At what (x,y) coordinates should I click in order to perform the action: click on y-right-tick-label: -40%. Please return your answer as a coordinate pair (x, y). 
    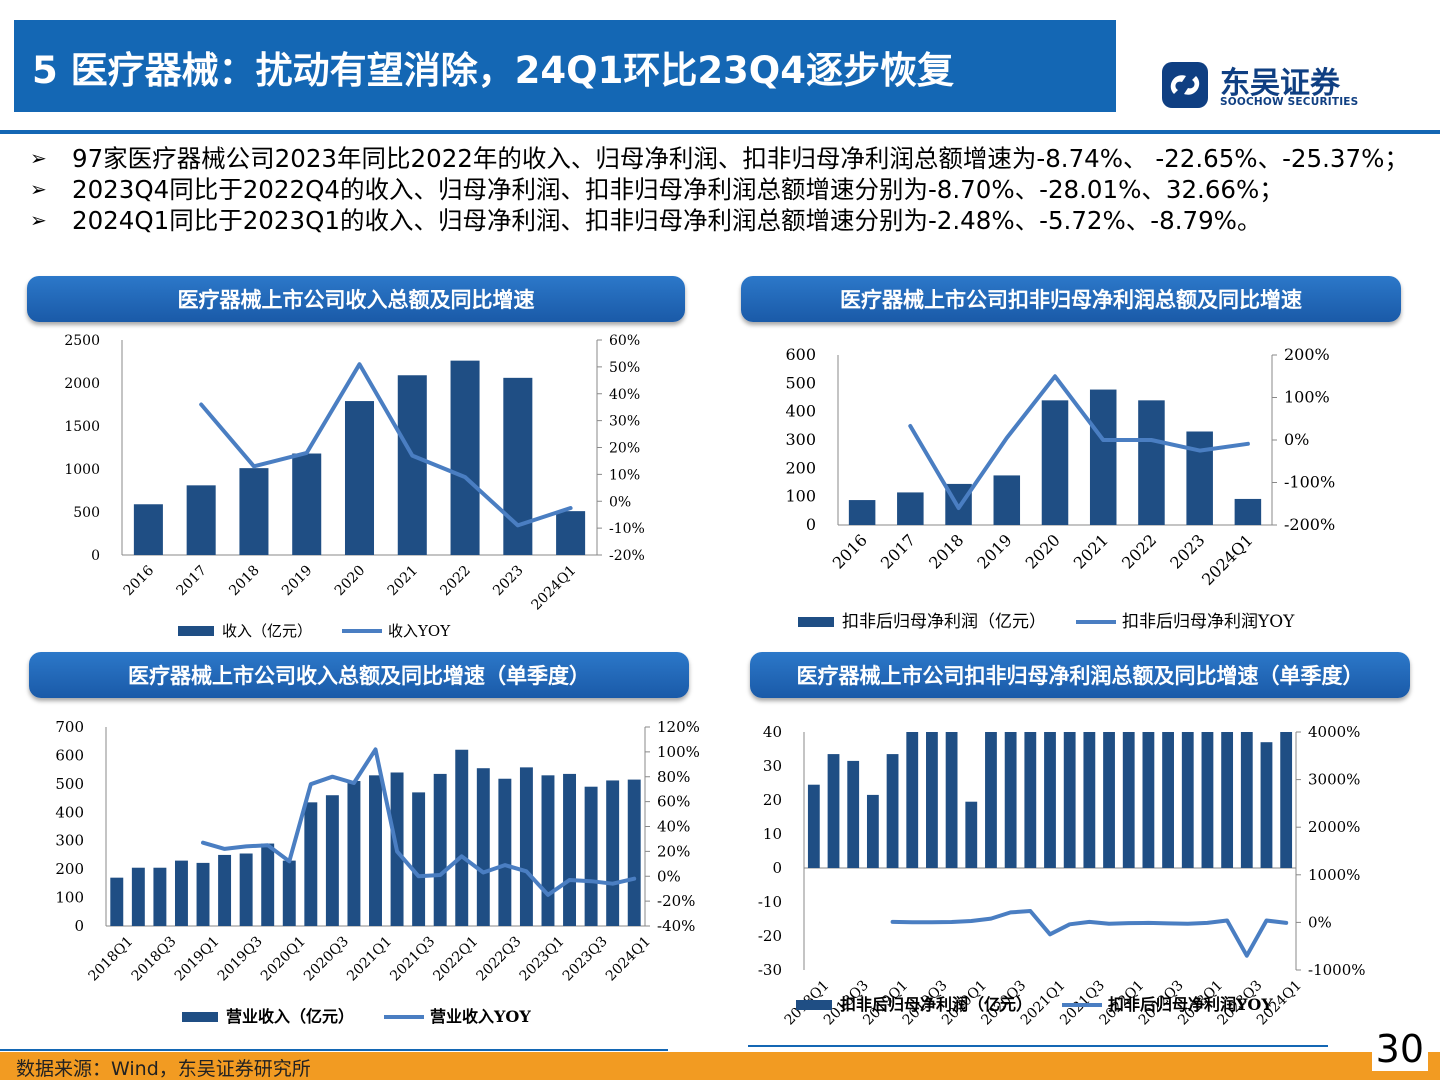
    Looking at the image, I should click on (676, 926).